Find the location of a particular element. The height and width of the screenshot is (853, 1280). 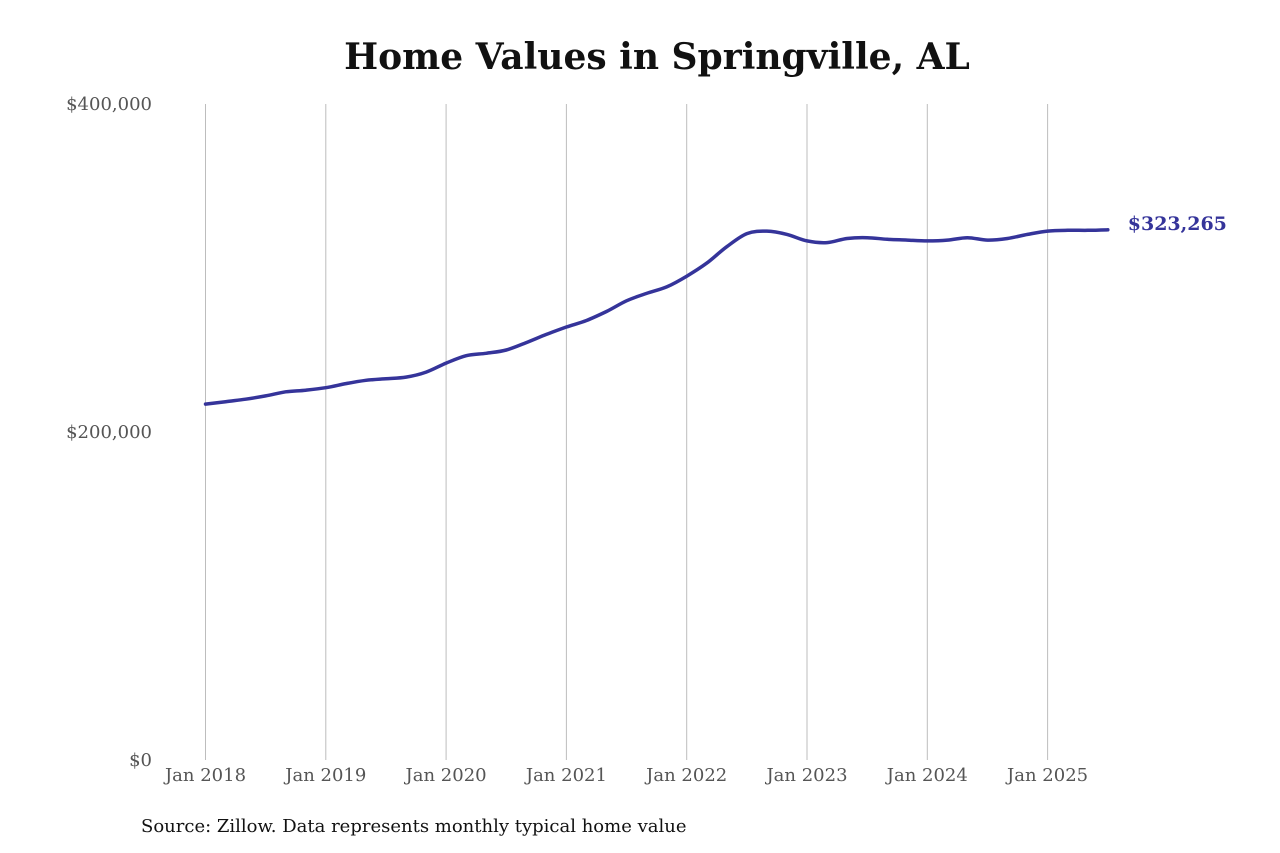

y-tick-label: $200,000 is located at coordinates (109, 432).